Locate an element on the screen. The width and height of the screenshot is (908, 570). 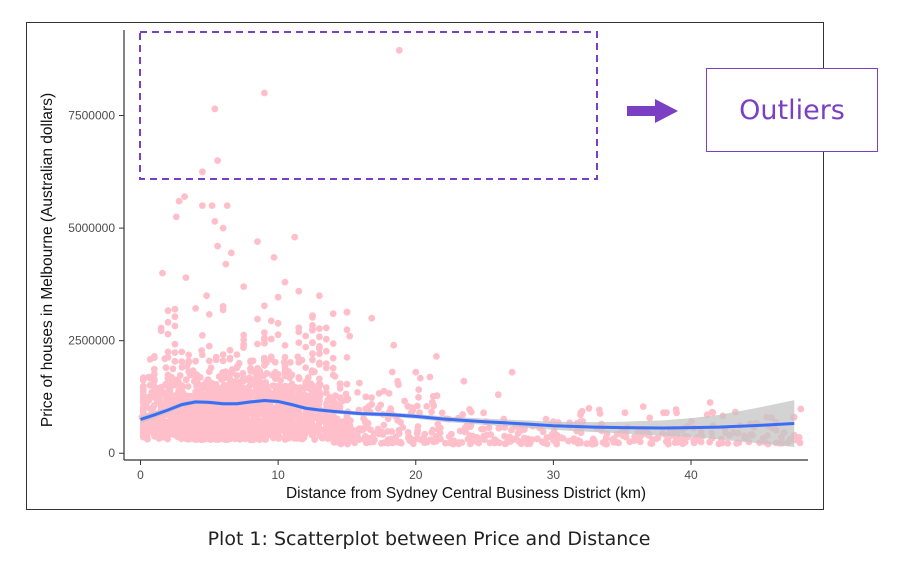
arrow-head is located at coordinates (666, 111).